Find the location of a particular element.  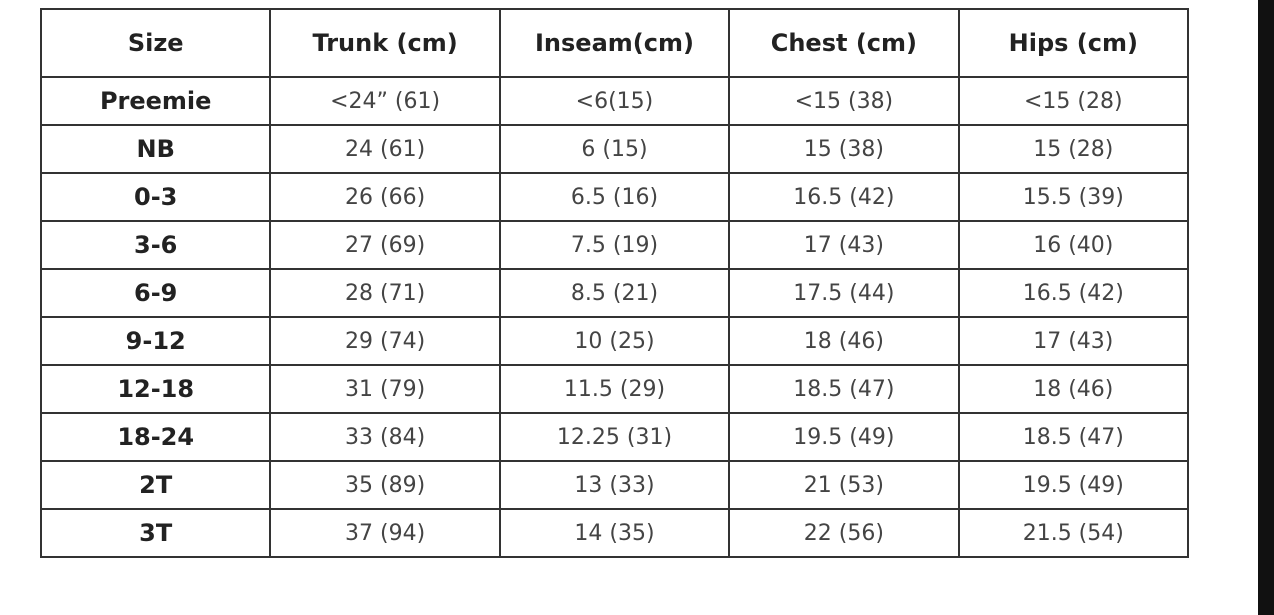

measure-cell: 13 (33) is located at coordinates (614, 485).